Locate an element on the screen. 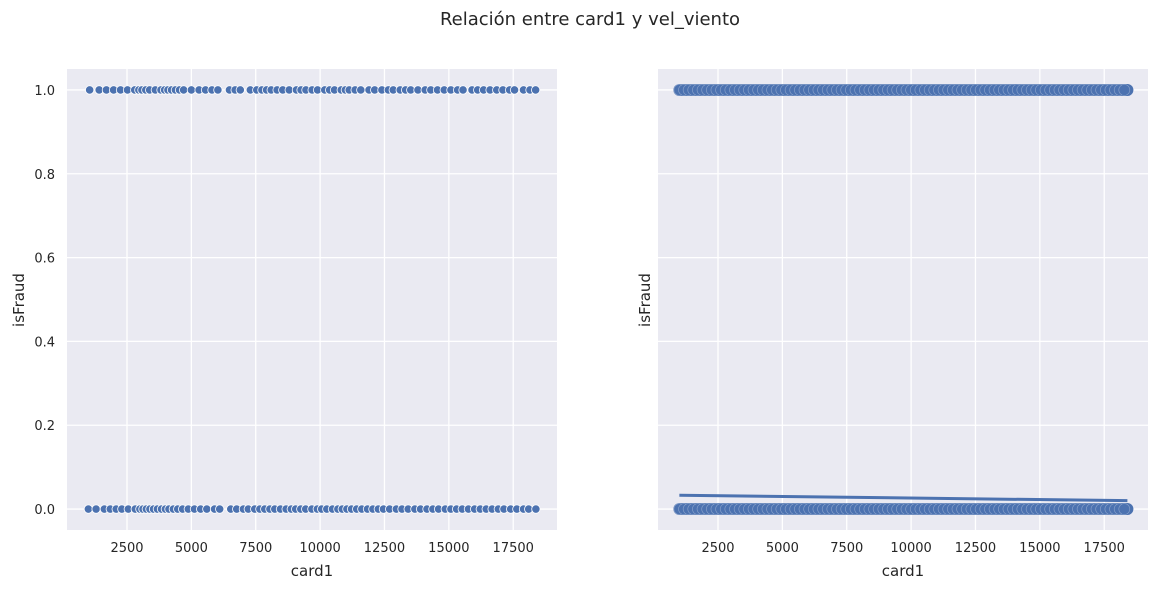  y-tick-label: 0.2 is located at coordinates (44, 426).